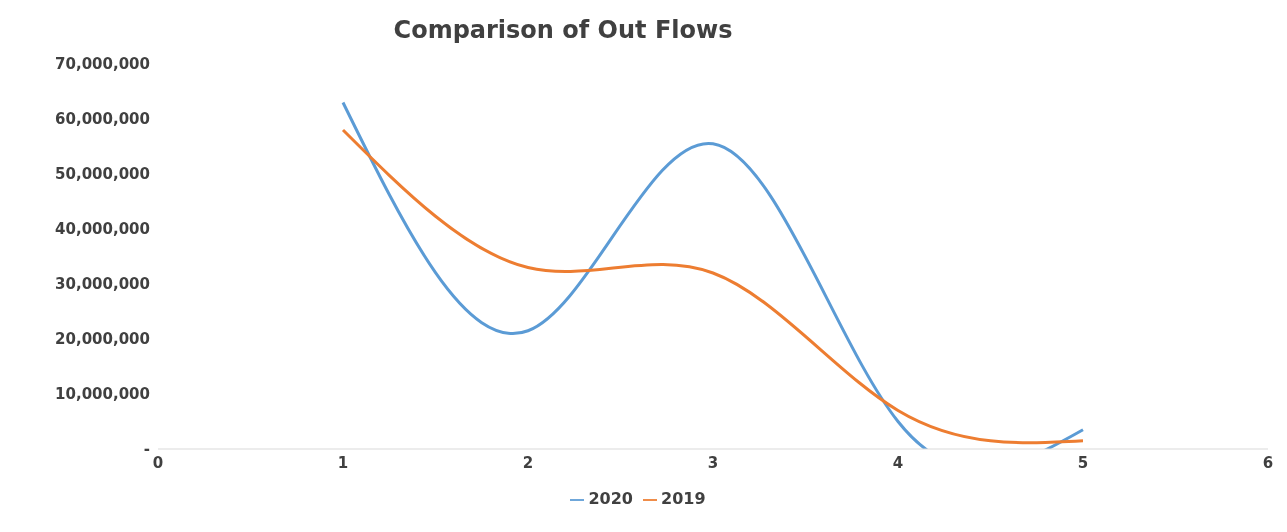  I want to click on y-tick-label: -, so click(146, 449).